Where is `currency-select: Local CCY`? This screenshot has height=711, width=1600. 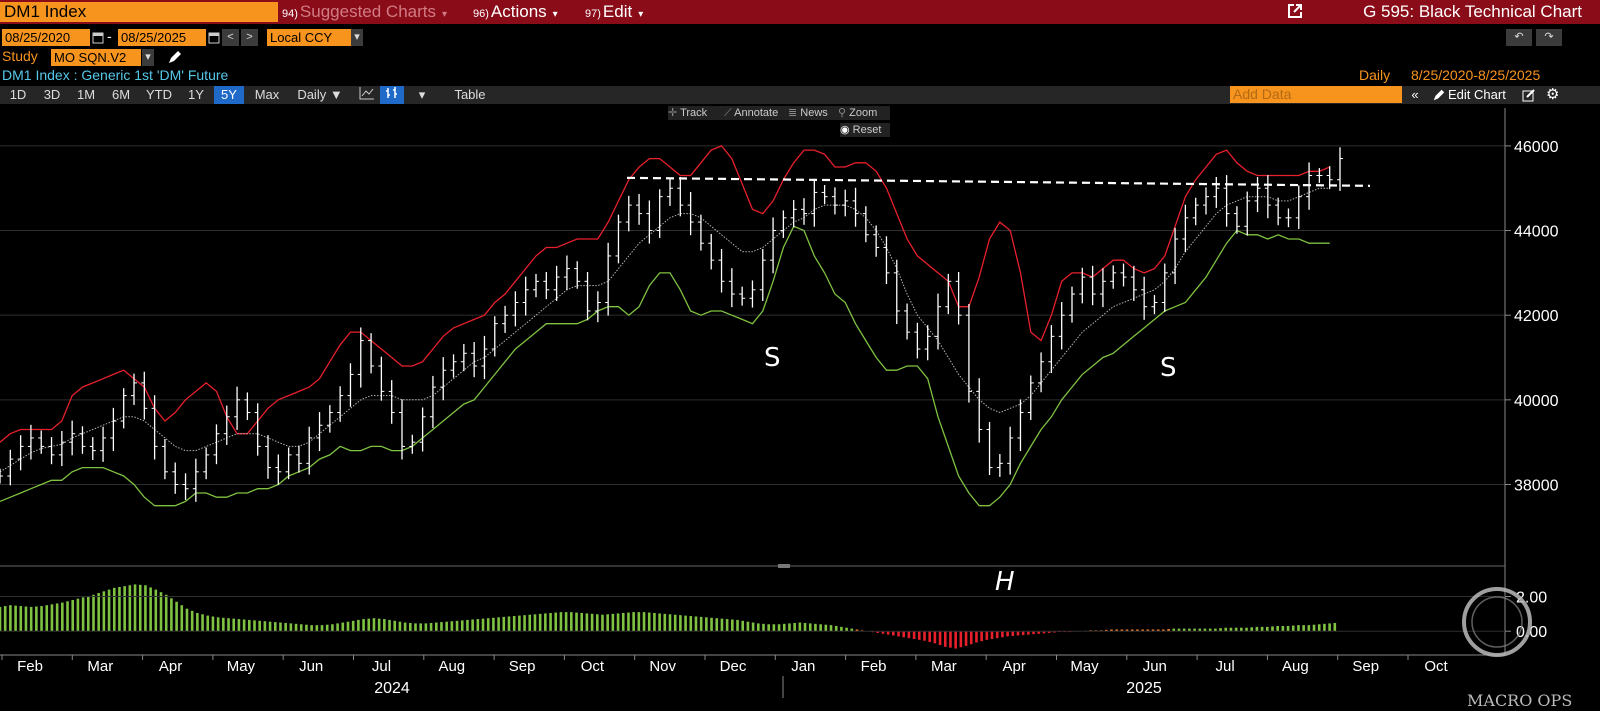 currency-select: Local CCY is located at coordinates (309, 37).